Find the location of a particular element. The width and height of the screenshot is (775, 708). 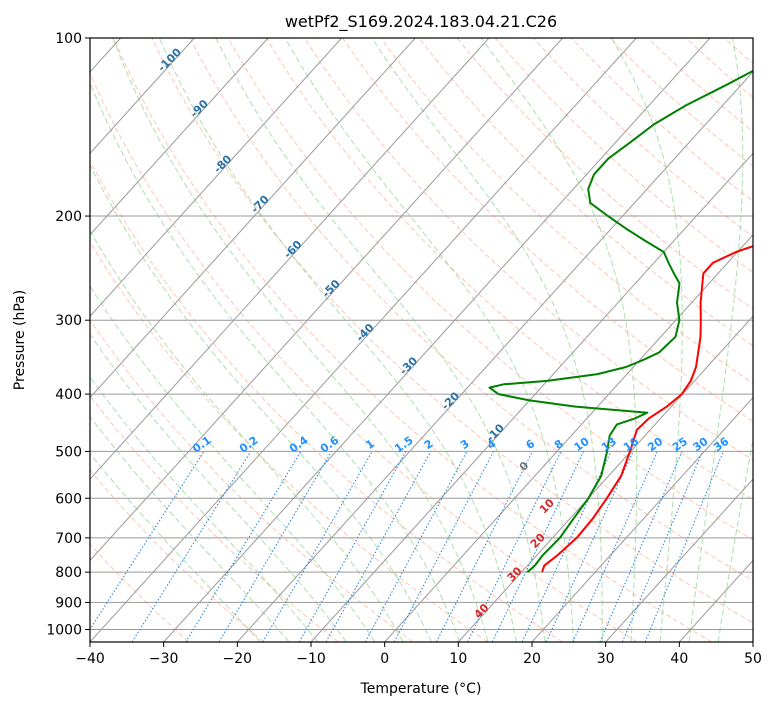

dry-adiabat-label: -20 is located at coordinates (450, 400).